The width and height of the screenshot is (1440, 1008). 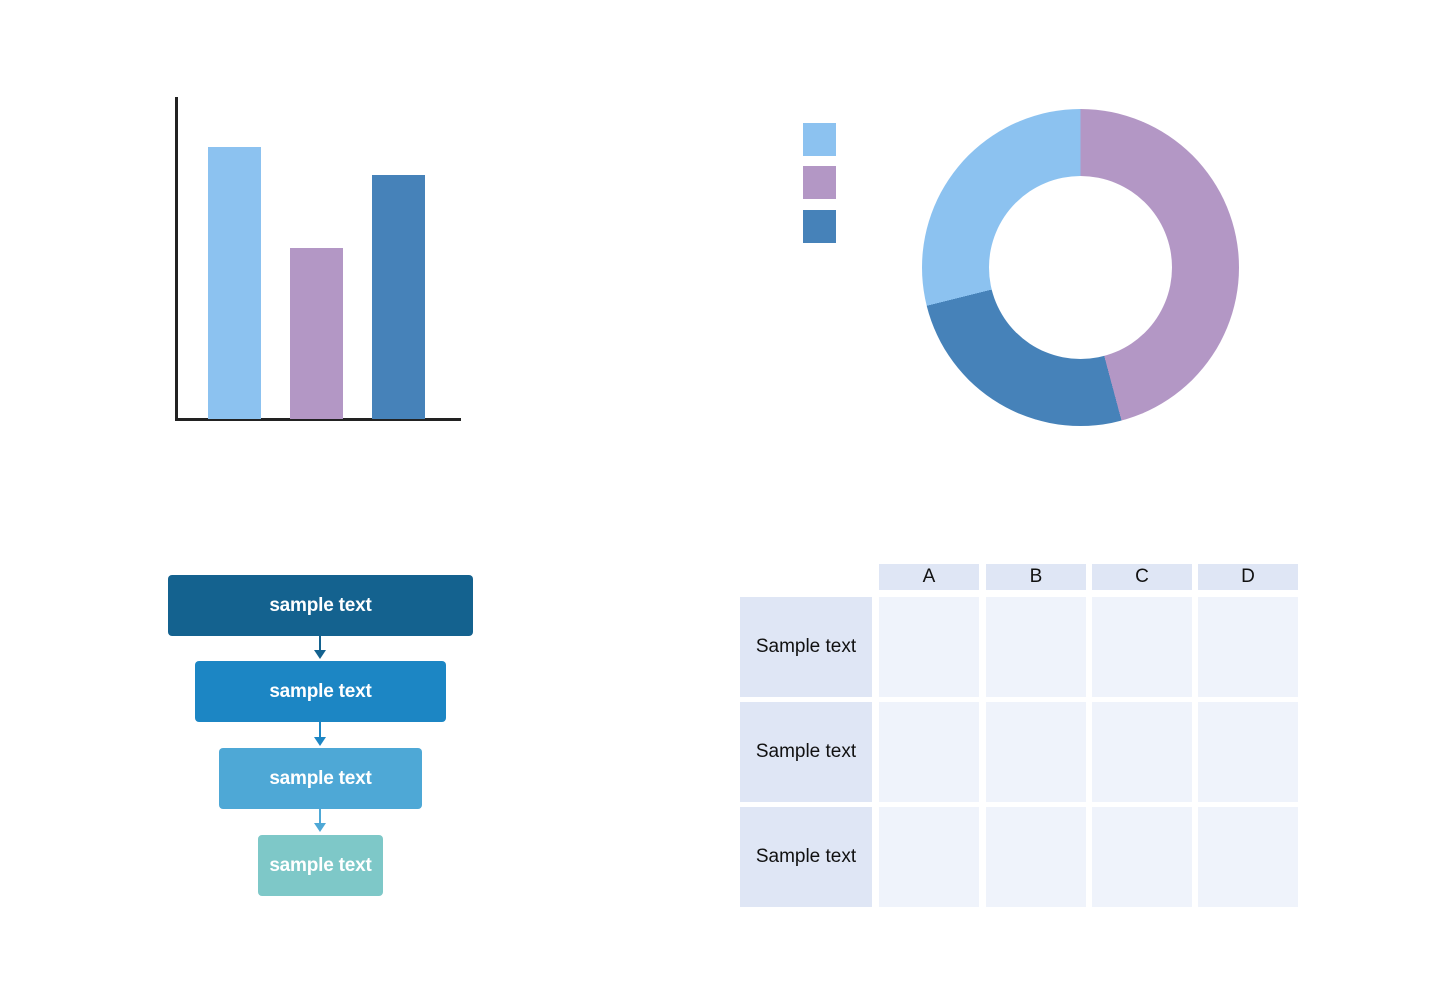 I want to click on flow-step-4: sample text, so click(x=320, y=865).